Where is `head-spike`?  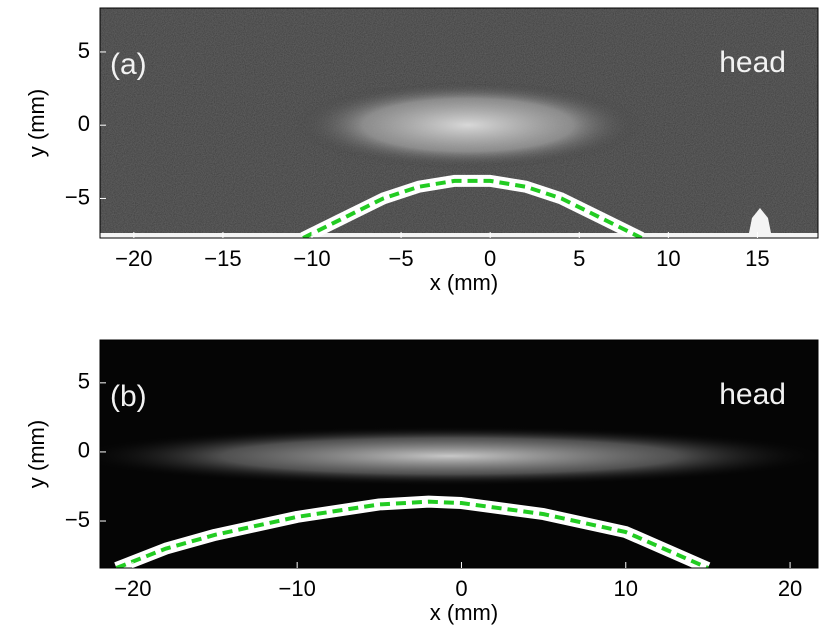 head-spike is located at coordinates (760, 223).